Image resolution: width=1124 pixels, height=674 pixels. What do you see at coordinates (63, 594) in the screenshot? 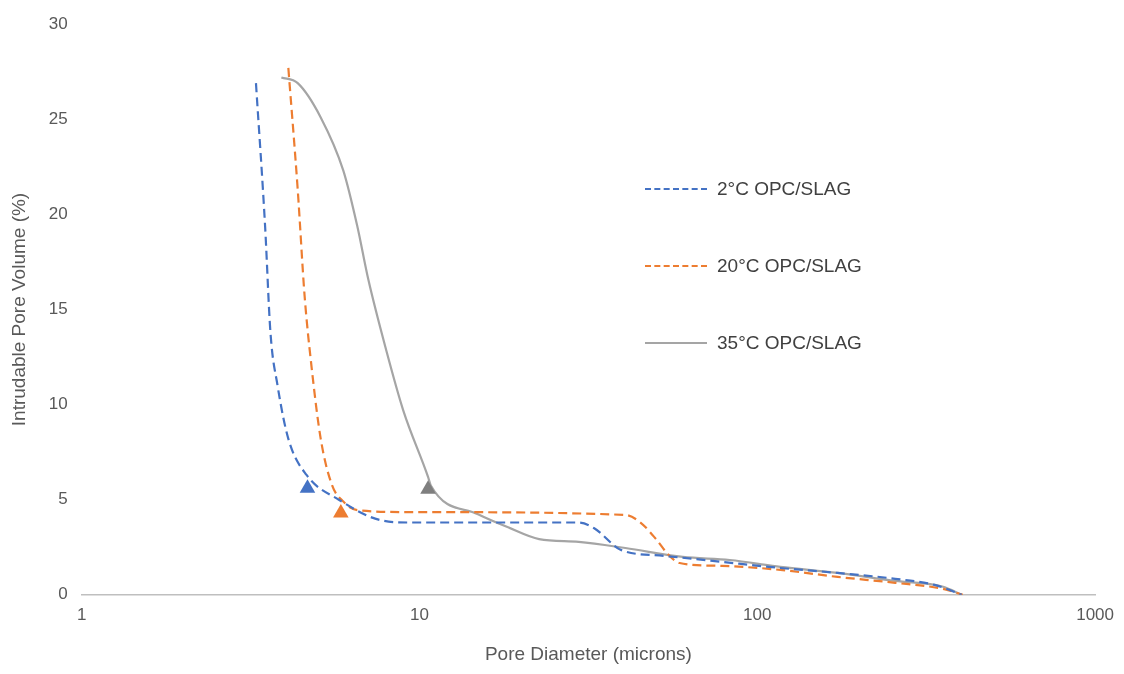
I see `y-tick-label: 0` at bounding box center [63, 594].